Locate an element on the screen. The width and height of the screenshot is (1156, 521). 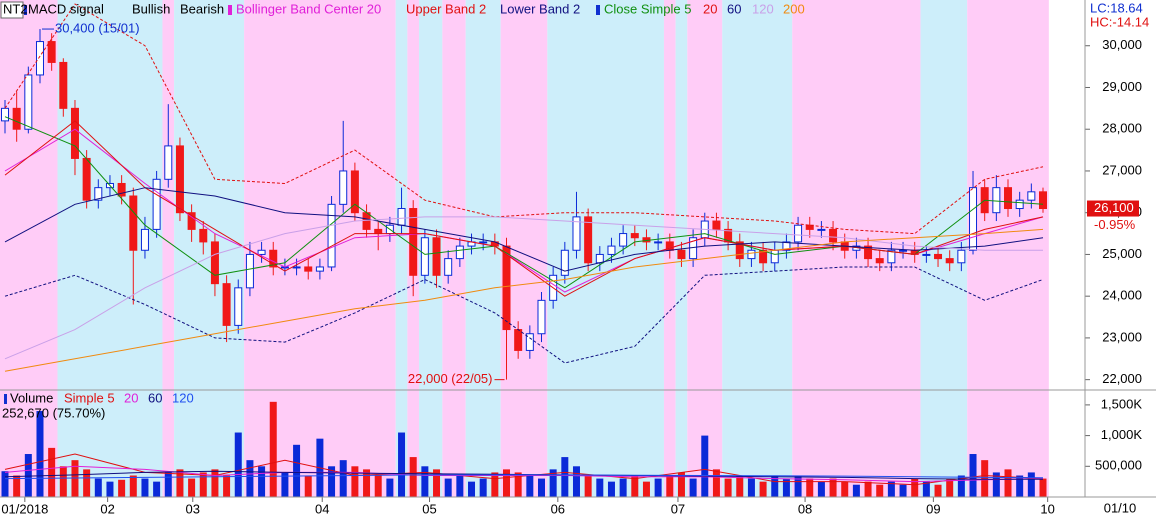
legend-swatch is located at coordinates (230, 10).